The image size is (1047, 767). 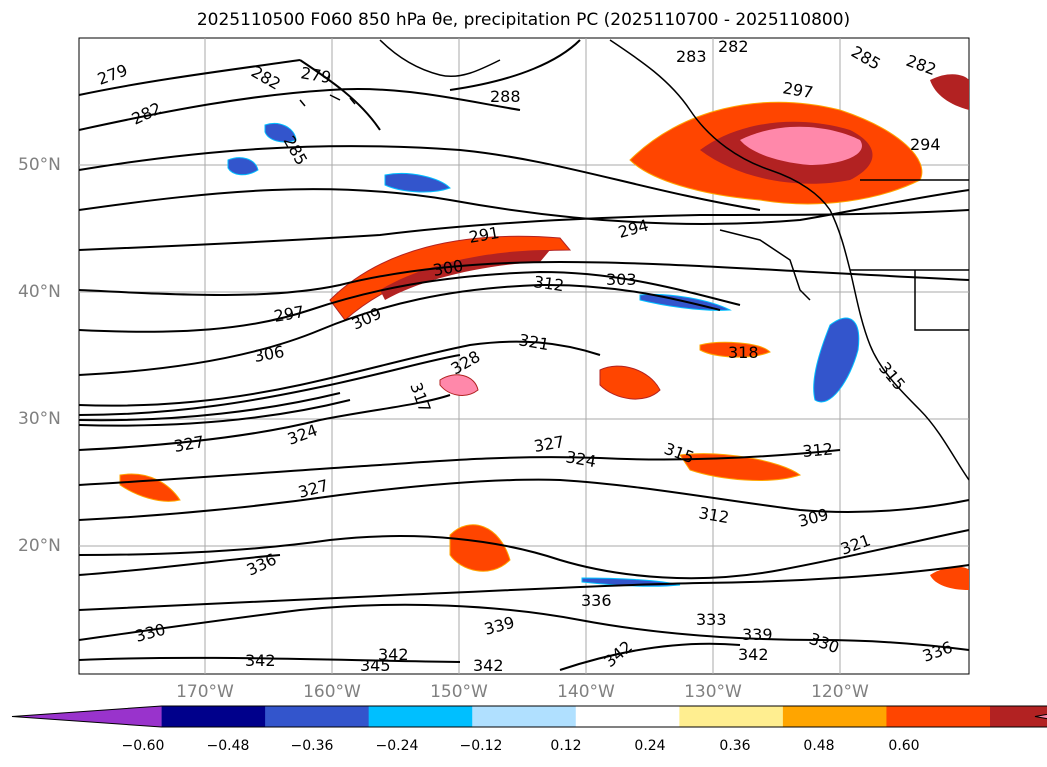 I want to click on colorbar-tick: 0.24, so click(x=650, y=746).